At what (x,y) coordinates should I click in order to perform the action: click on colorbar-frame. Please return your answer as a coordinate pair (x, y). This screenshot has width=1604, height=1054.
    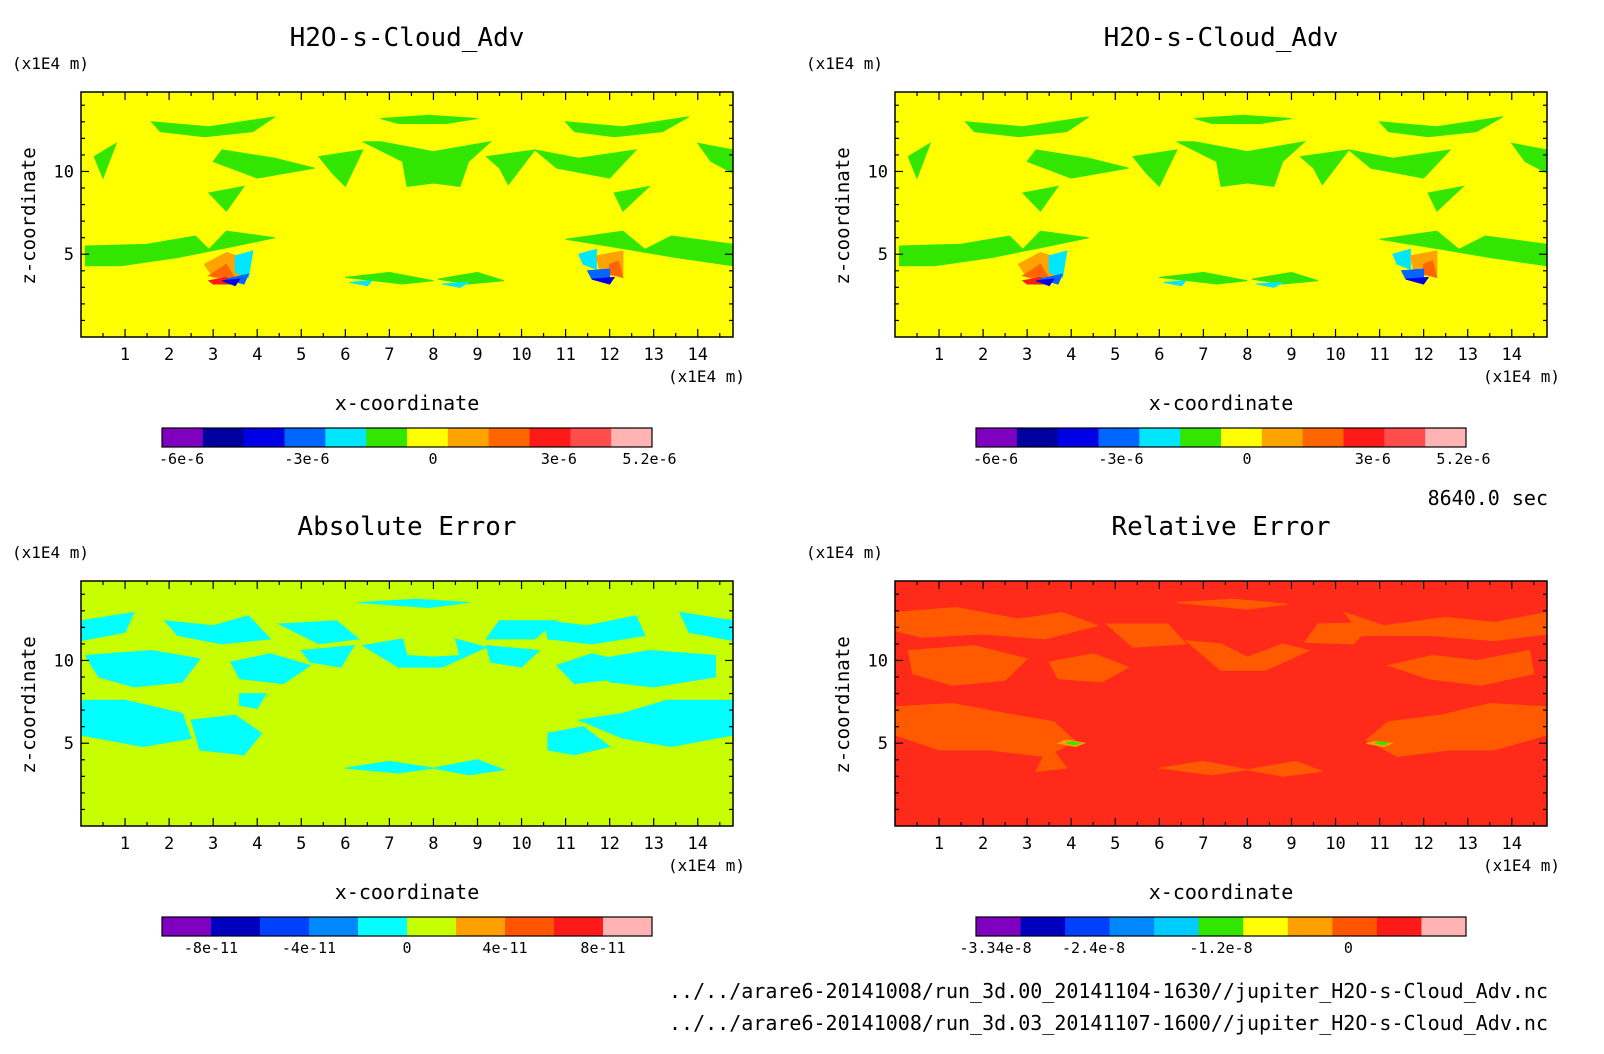
    Looking at the image, I should click on (407, 437).